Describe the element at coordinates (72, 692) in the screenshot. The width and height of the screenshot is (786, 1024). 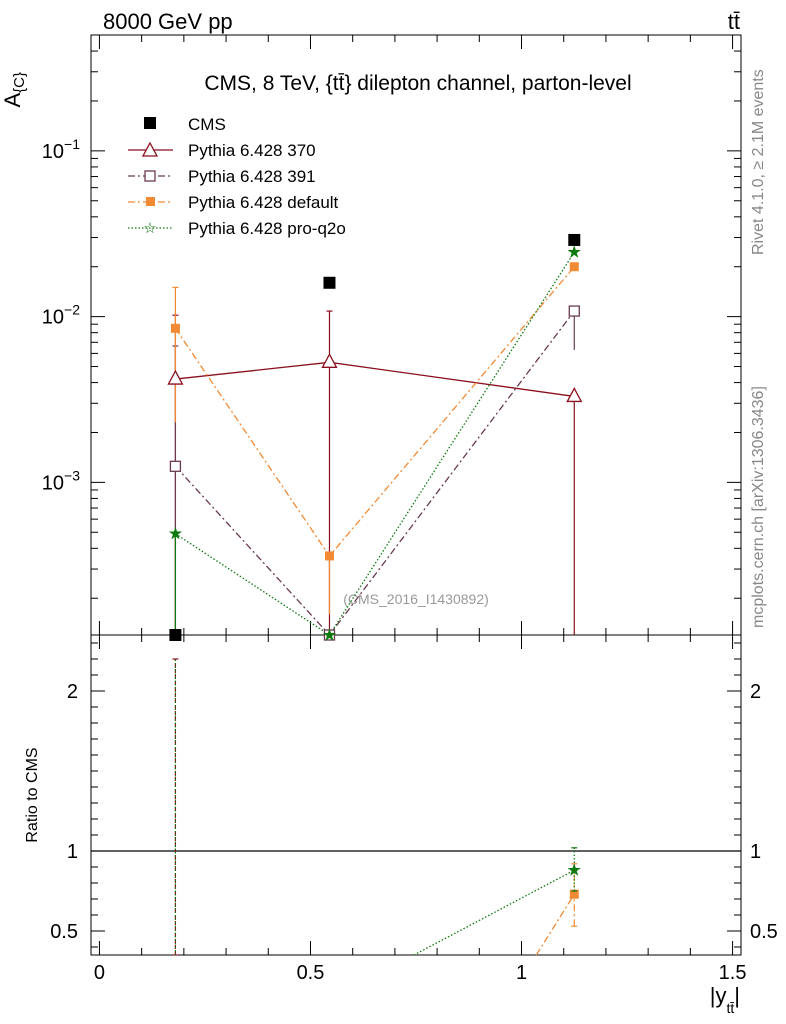
I see `ratio-y-tick-label-left: 2` at that location.